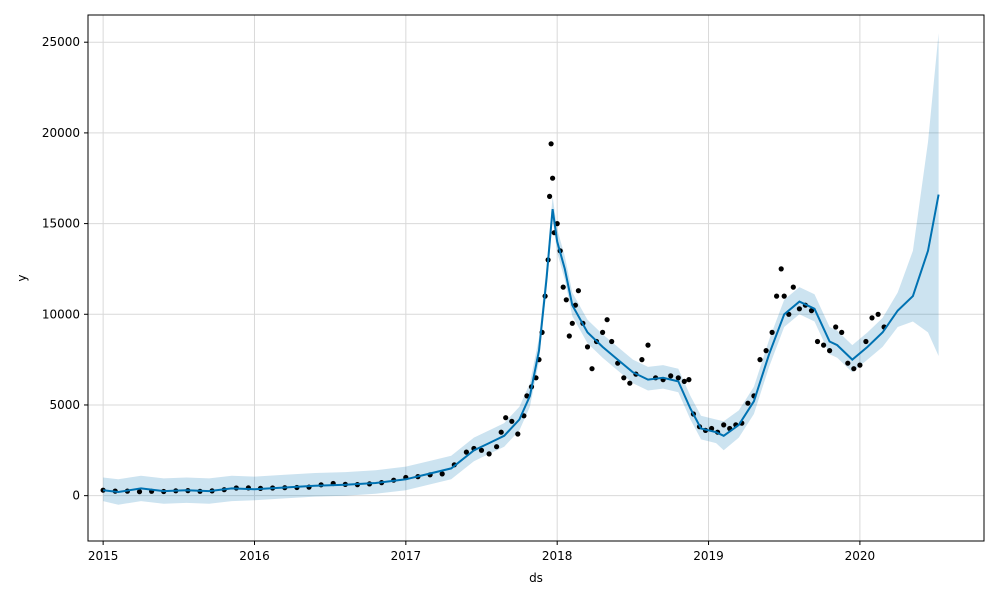 This screenshot has width=1000, height=600. What do you see at coordinates (481, 552) in the screenshot?
I see `x-axis-ticks: 2015 2016 2017 2018 2019 2020` at bounding box center [481, 552].